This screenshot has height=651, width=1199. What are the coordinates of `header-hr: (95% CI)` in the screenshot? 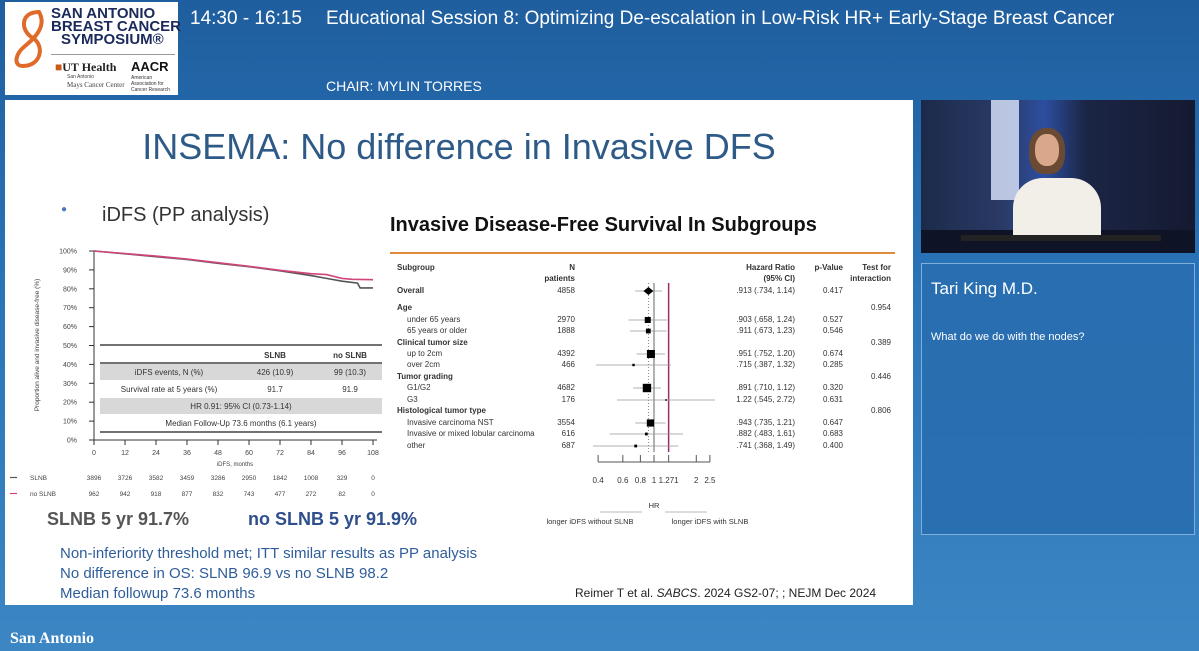 It's located at (779, 278).